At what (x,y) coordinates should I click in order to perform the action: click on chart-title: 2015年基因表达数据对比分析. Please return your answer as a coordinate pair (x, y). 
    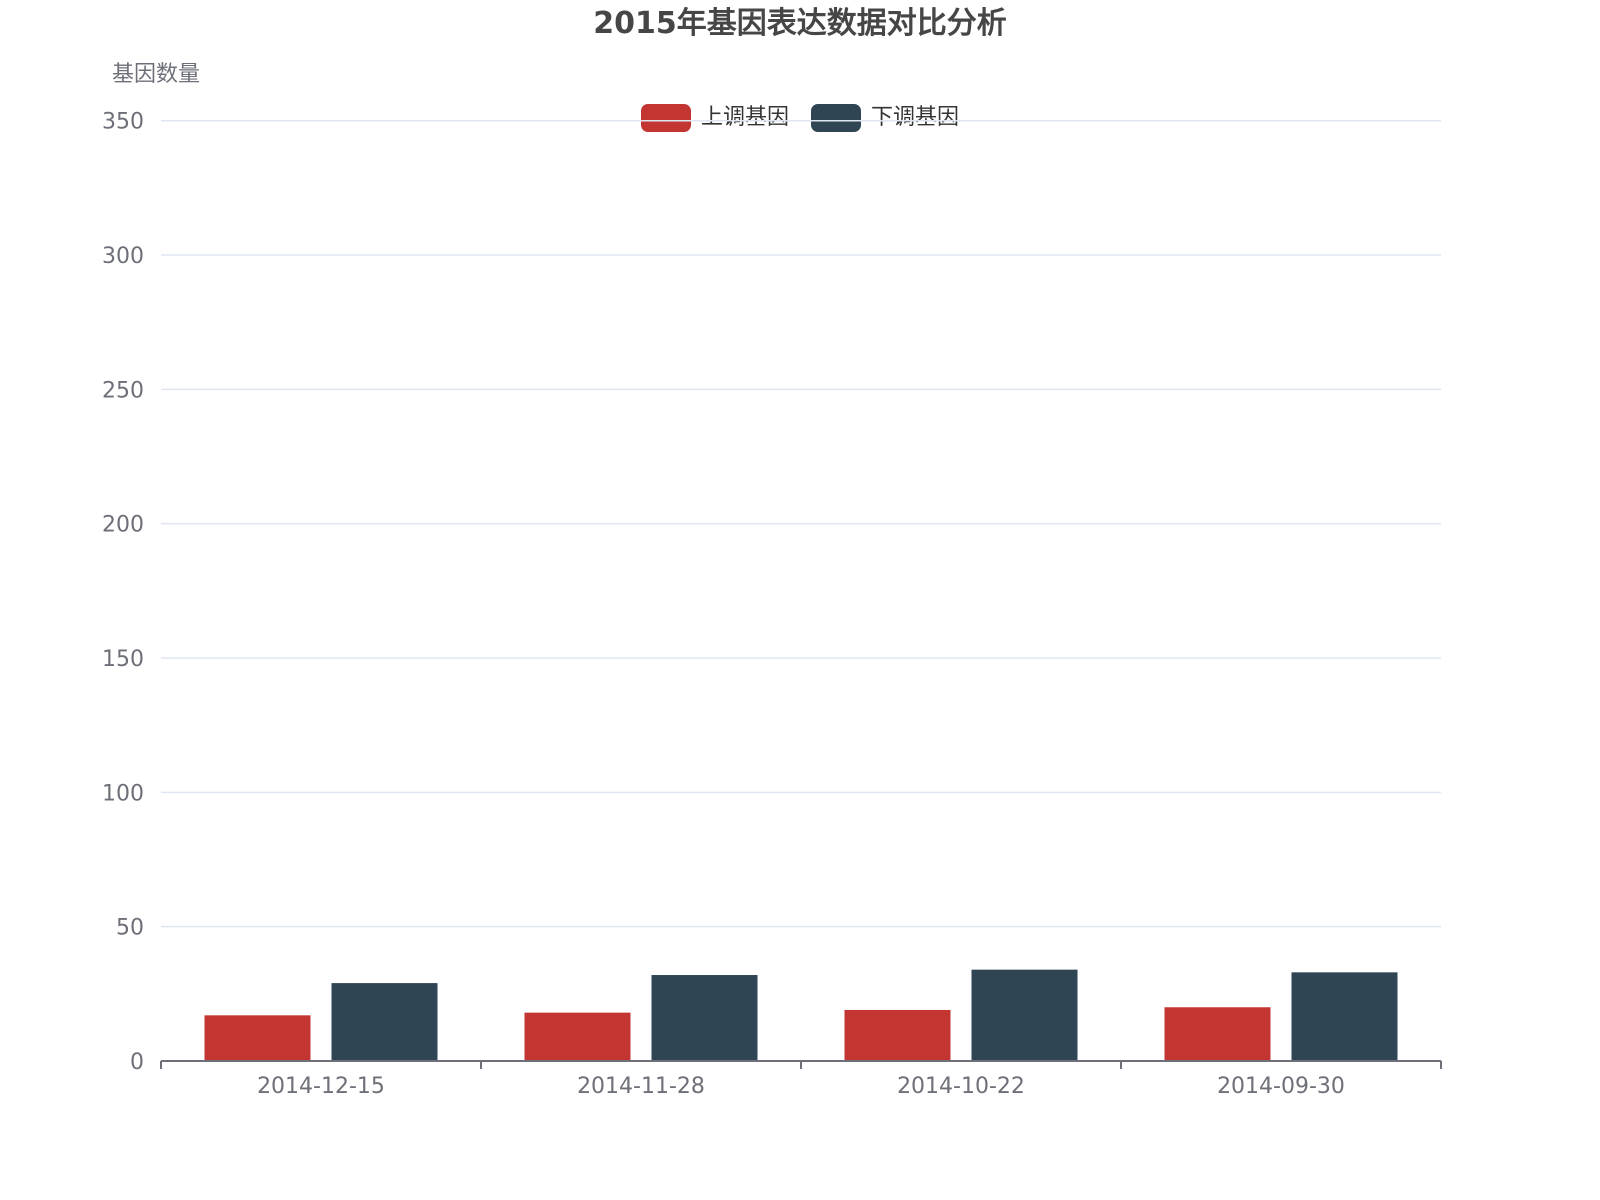
    Looking at the image, I should click on (800, 23).